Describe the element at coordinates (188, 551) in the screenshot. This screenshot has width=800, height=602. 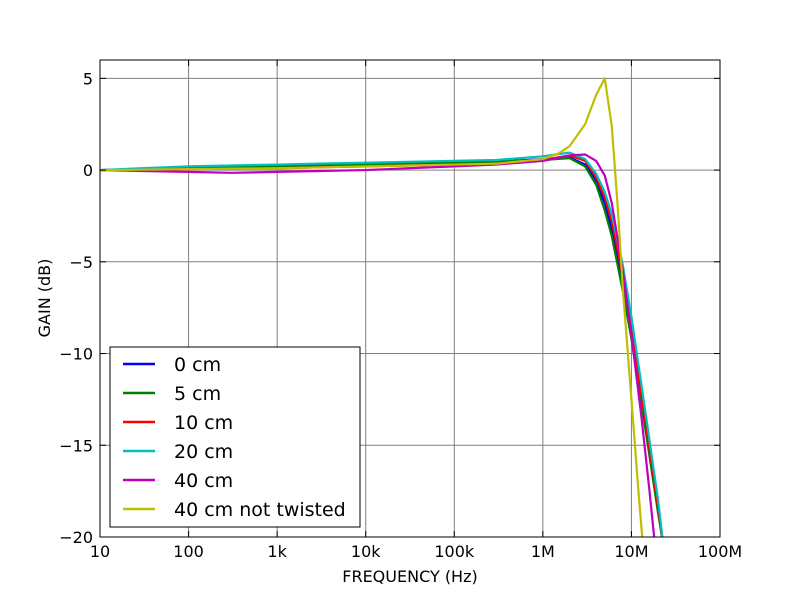
I see `x-tick-label: 100` at that location.